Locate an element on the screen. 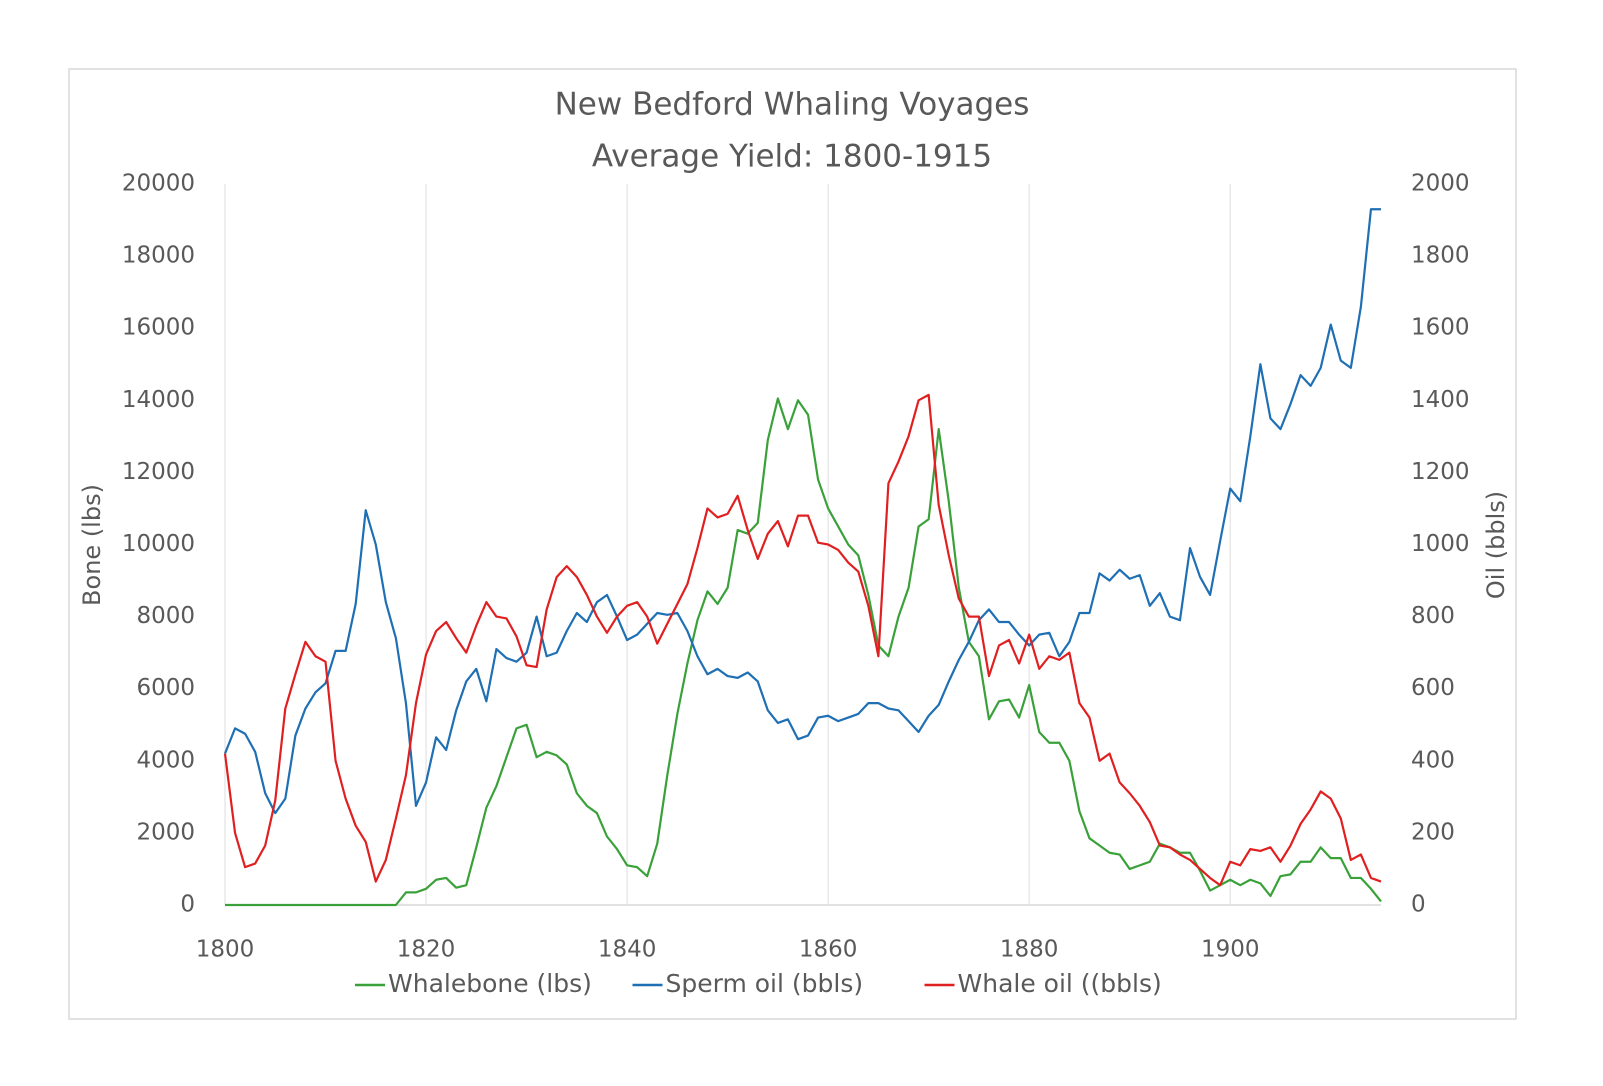 Image resolution: width=1603 pixels, height=1086 pixels. y-tick-label: 20000 is located at coordinates (158, 184).